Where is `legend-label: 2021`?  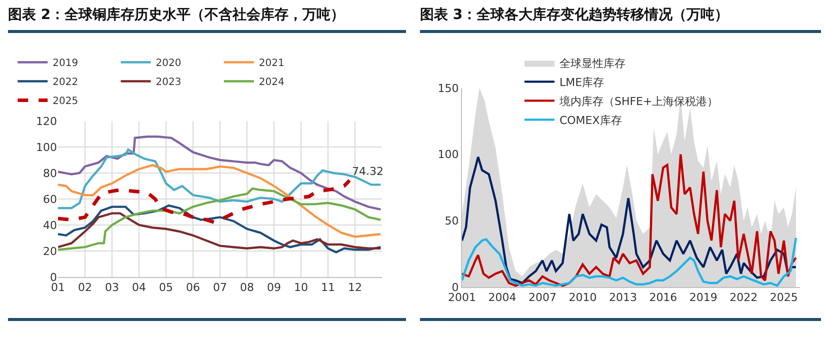 legend-label: 2021 is located at coordinates (271, 64).